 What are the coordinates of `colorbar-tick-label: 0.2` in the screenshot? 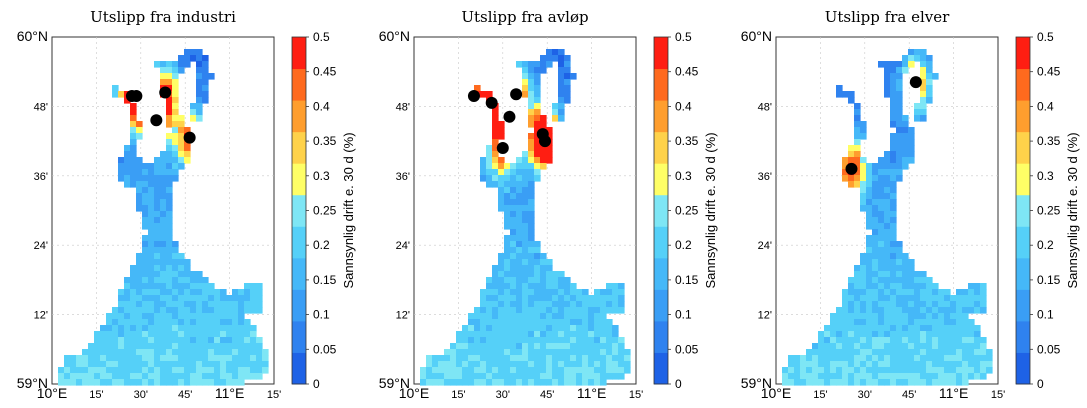 It's located at (683, 245).